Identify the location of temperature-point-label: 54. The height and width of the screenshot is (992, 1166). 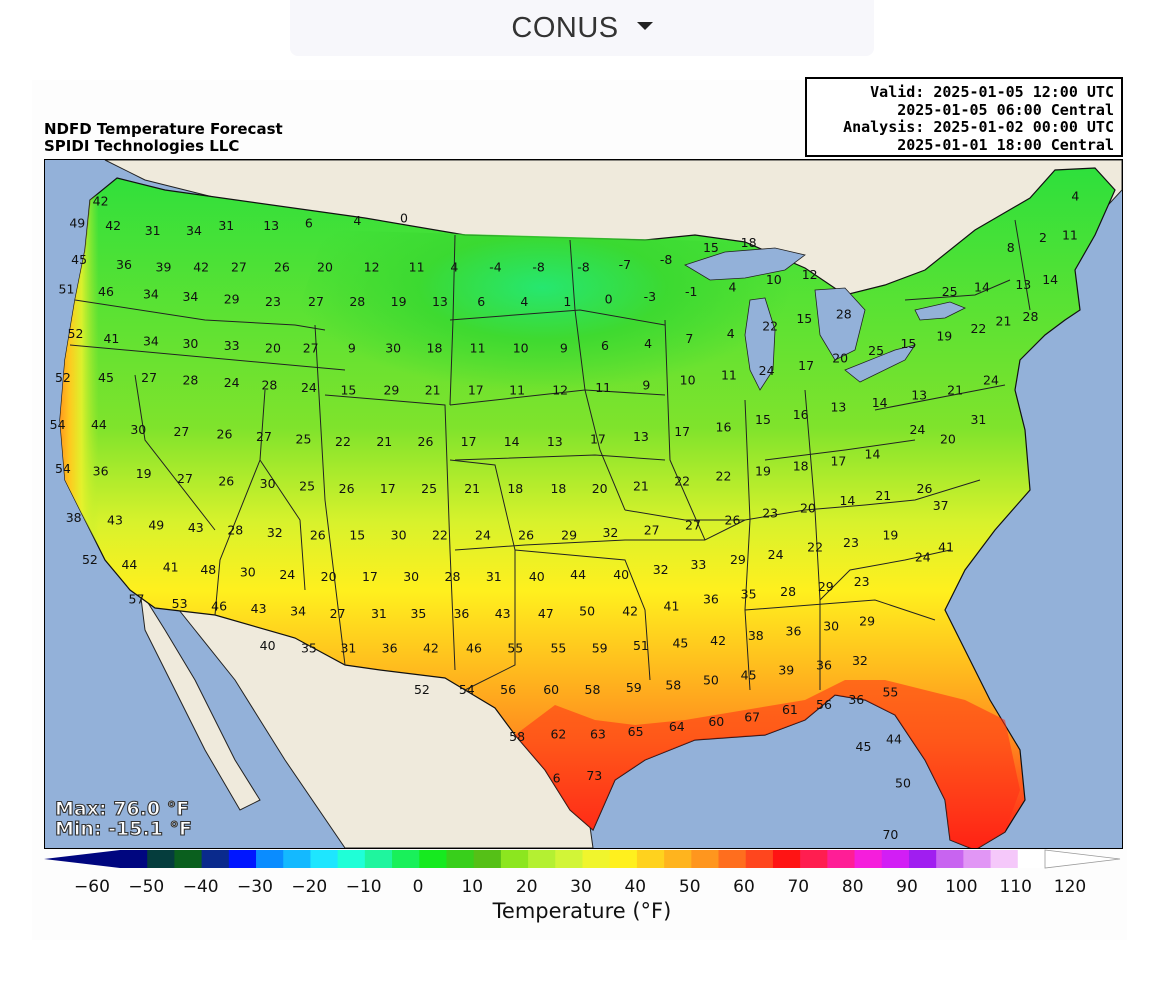
(63, 468).